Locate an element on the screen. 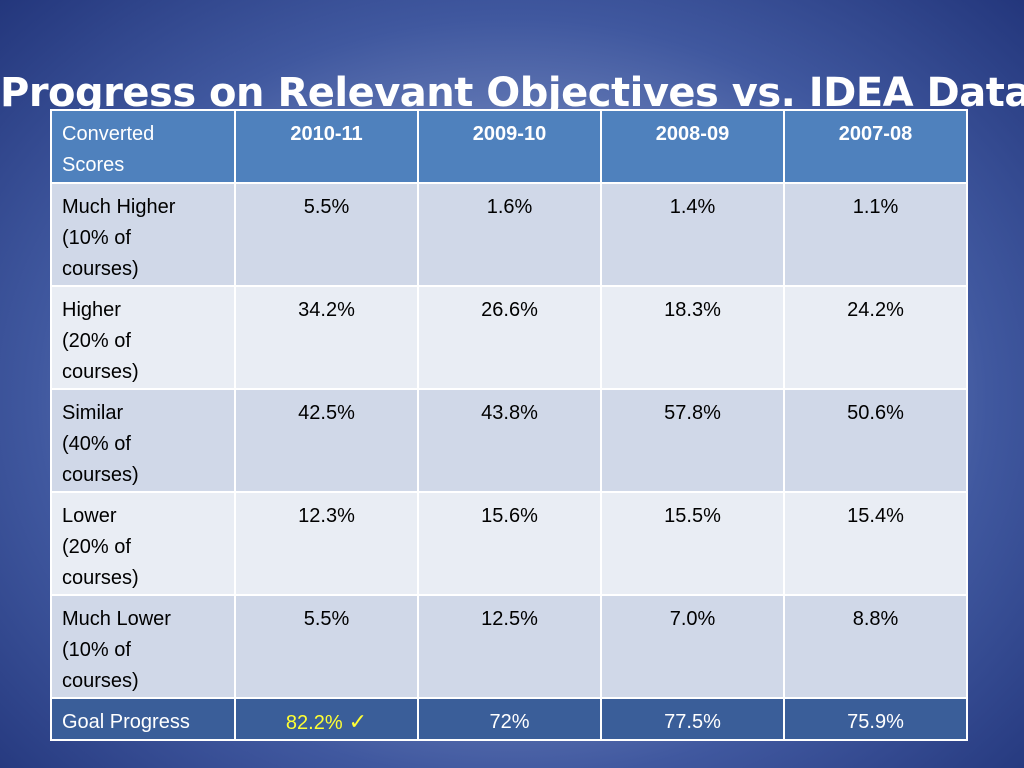 Image resolution: width=1024 pixels, height=768 pixels. table-cell: 12.3% is located at coordinates (326, 543).